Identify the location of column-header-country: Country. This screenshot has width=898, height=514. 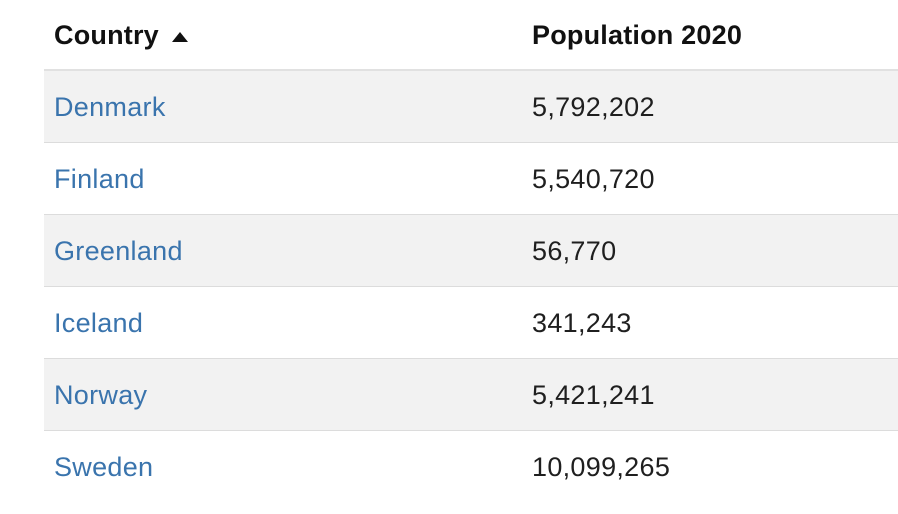
(121, 35).